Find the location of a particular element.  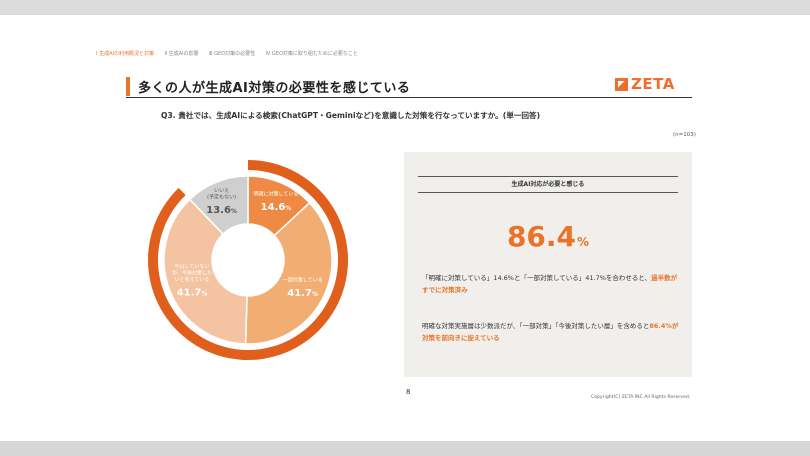

page-number: 8 is located at coordinates (408, 392).